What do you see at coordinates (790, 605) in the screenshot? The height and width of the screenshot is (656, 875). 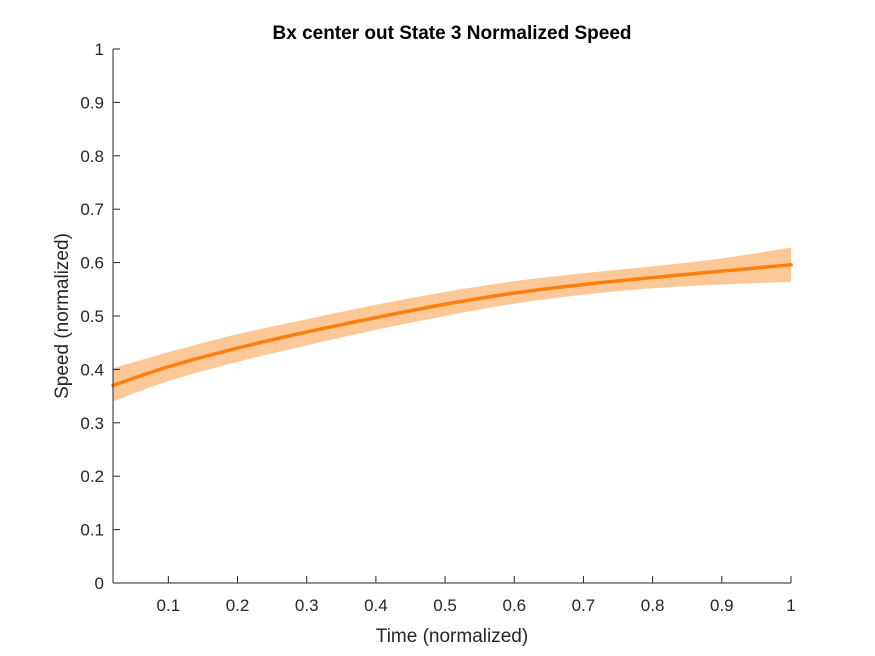 I see `x-tick-label: 1` at bounding box center [790, 605].